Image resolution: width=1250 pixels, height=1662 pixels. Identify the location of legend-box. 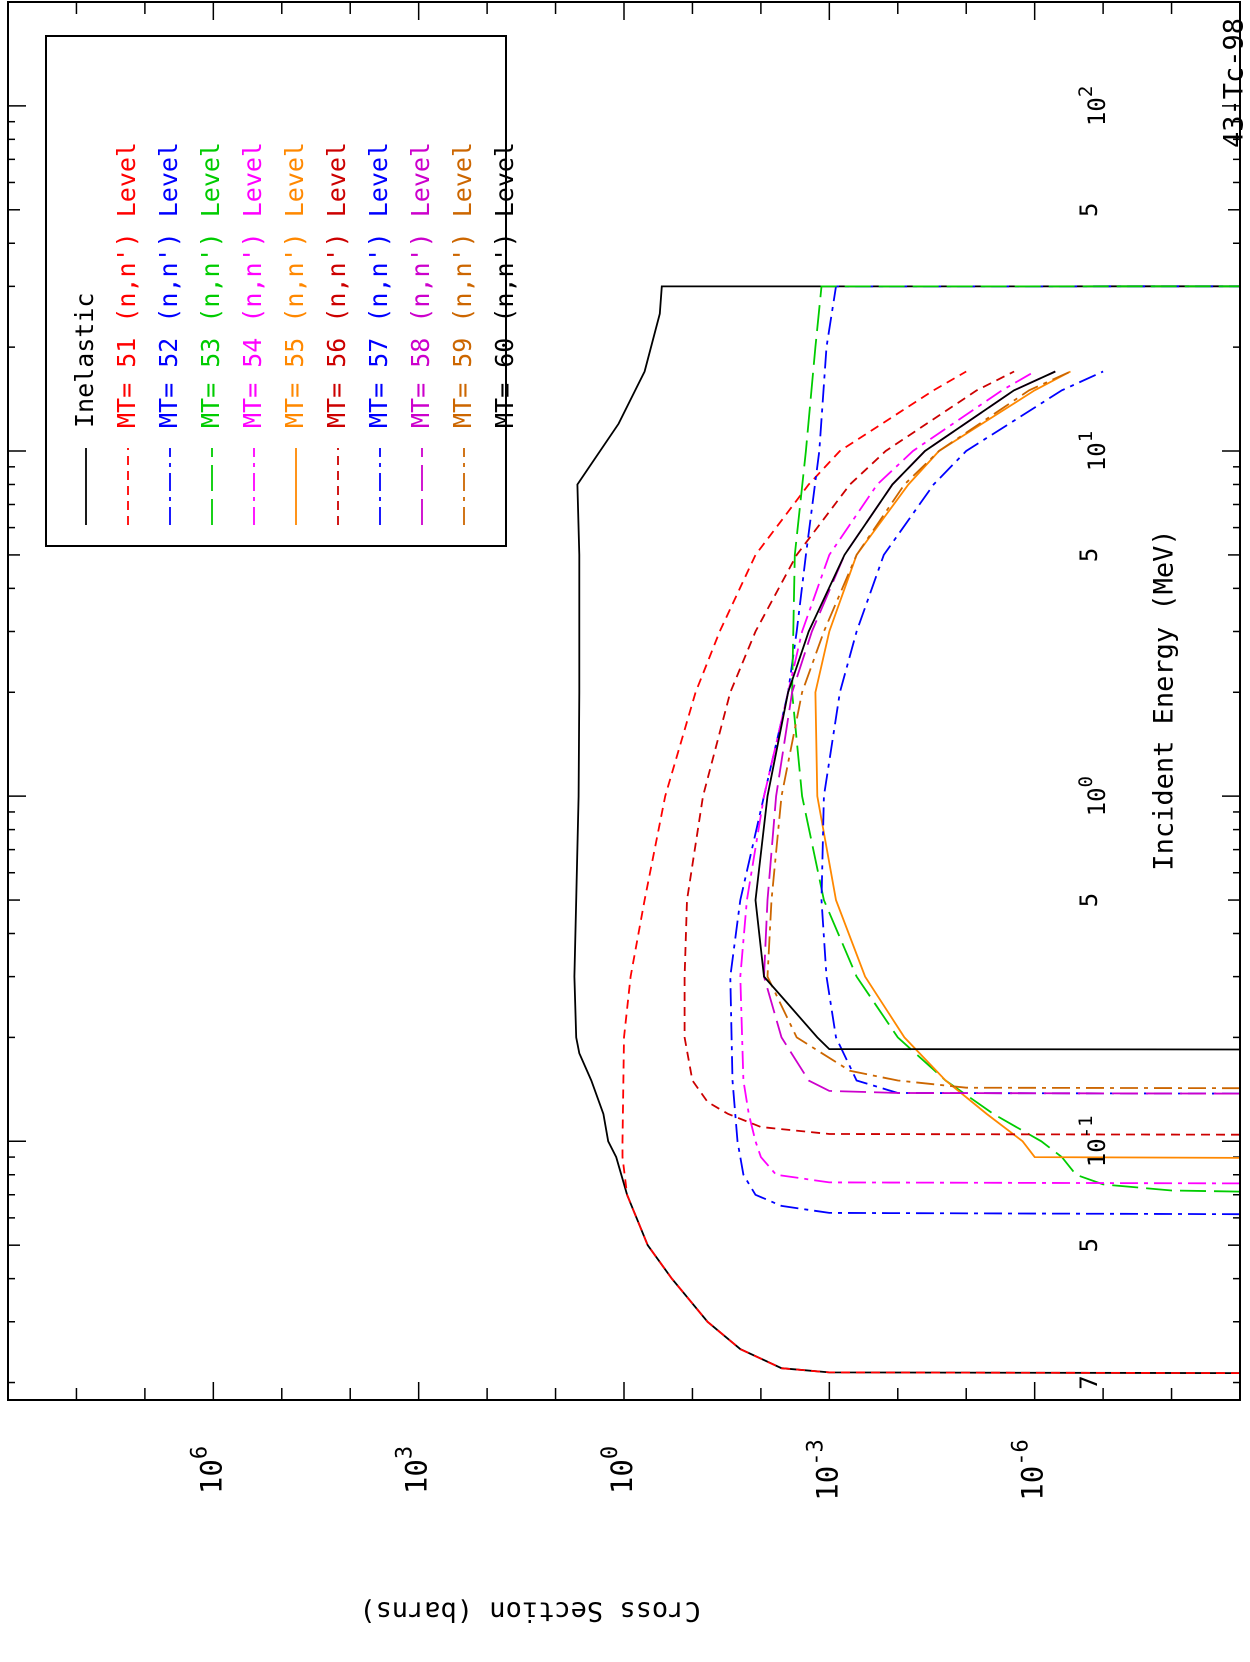
(276, 291).